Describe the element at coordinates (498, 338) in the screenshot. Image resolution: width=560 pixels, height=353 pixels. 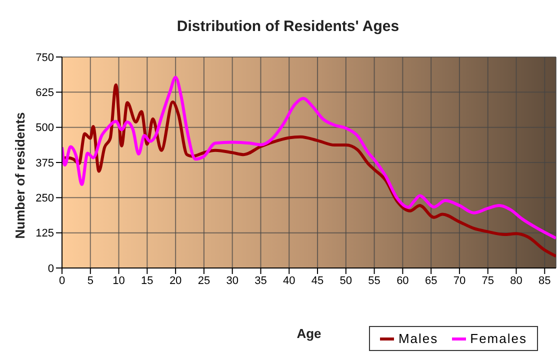
I see `legend-label: Females` at that location.